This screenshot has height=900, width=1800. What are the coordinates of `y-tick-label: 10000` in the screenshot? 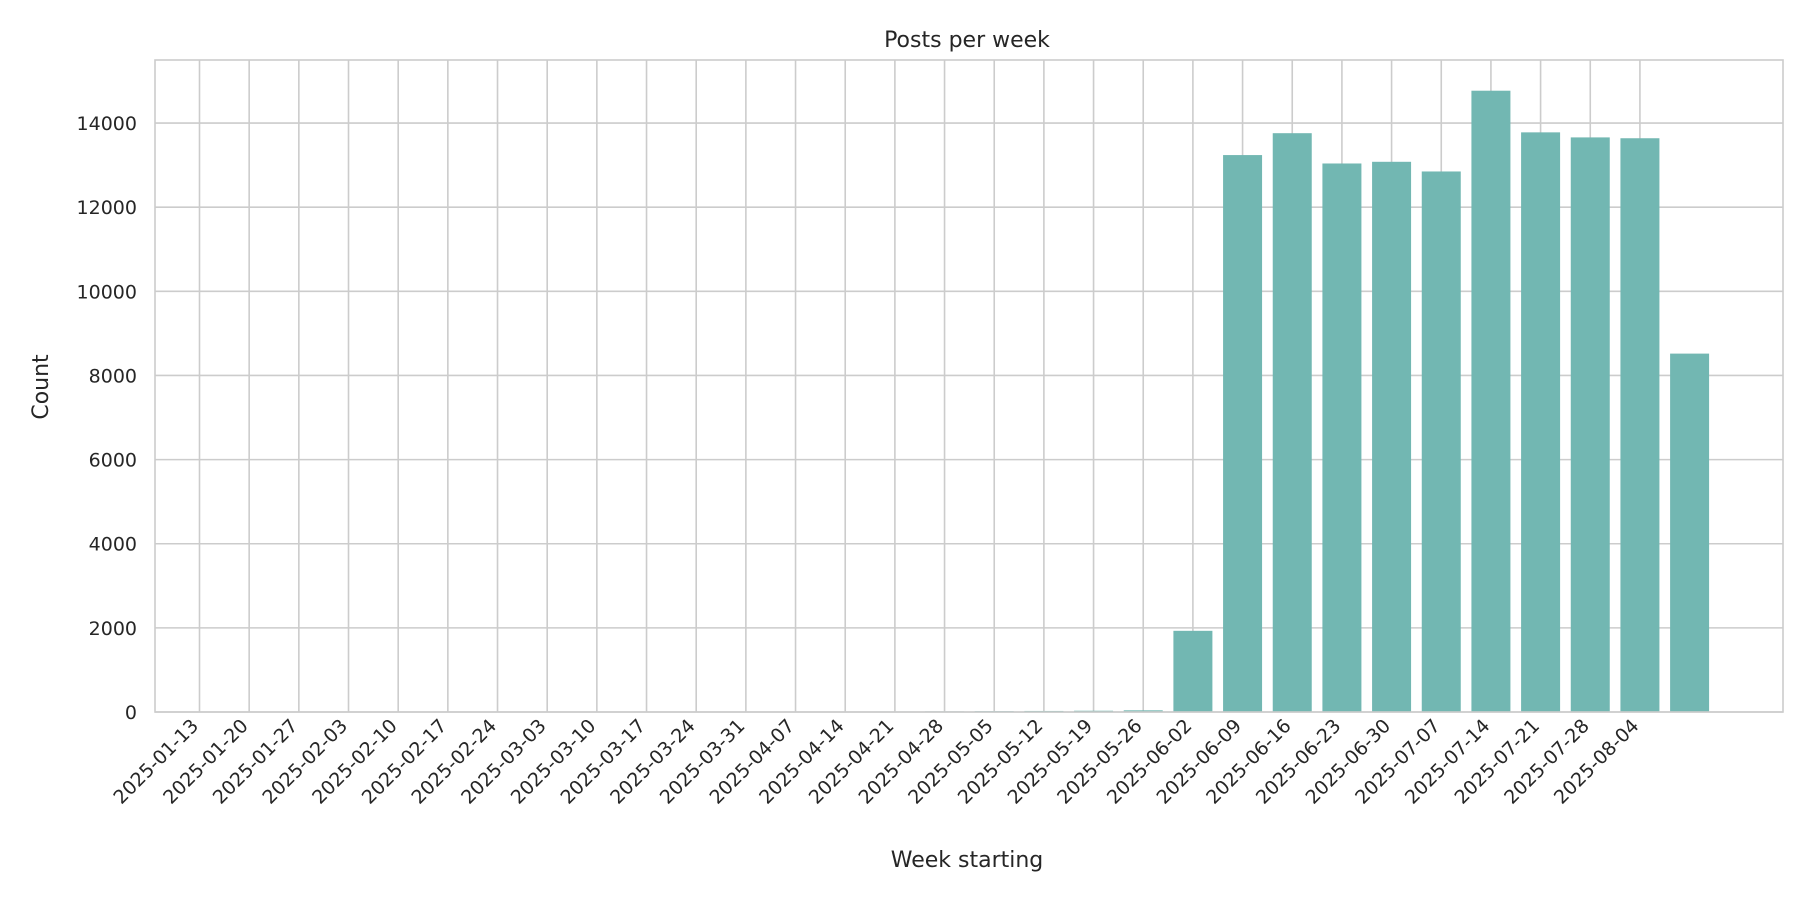 It's located at (107, 292).